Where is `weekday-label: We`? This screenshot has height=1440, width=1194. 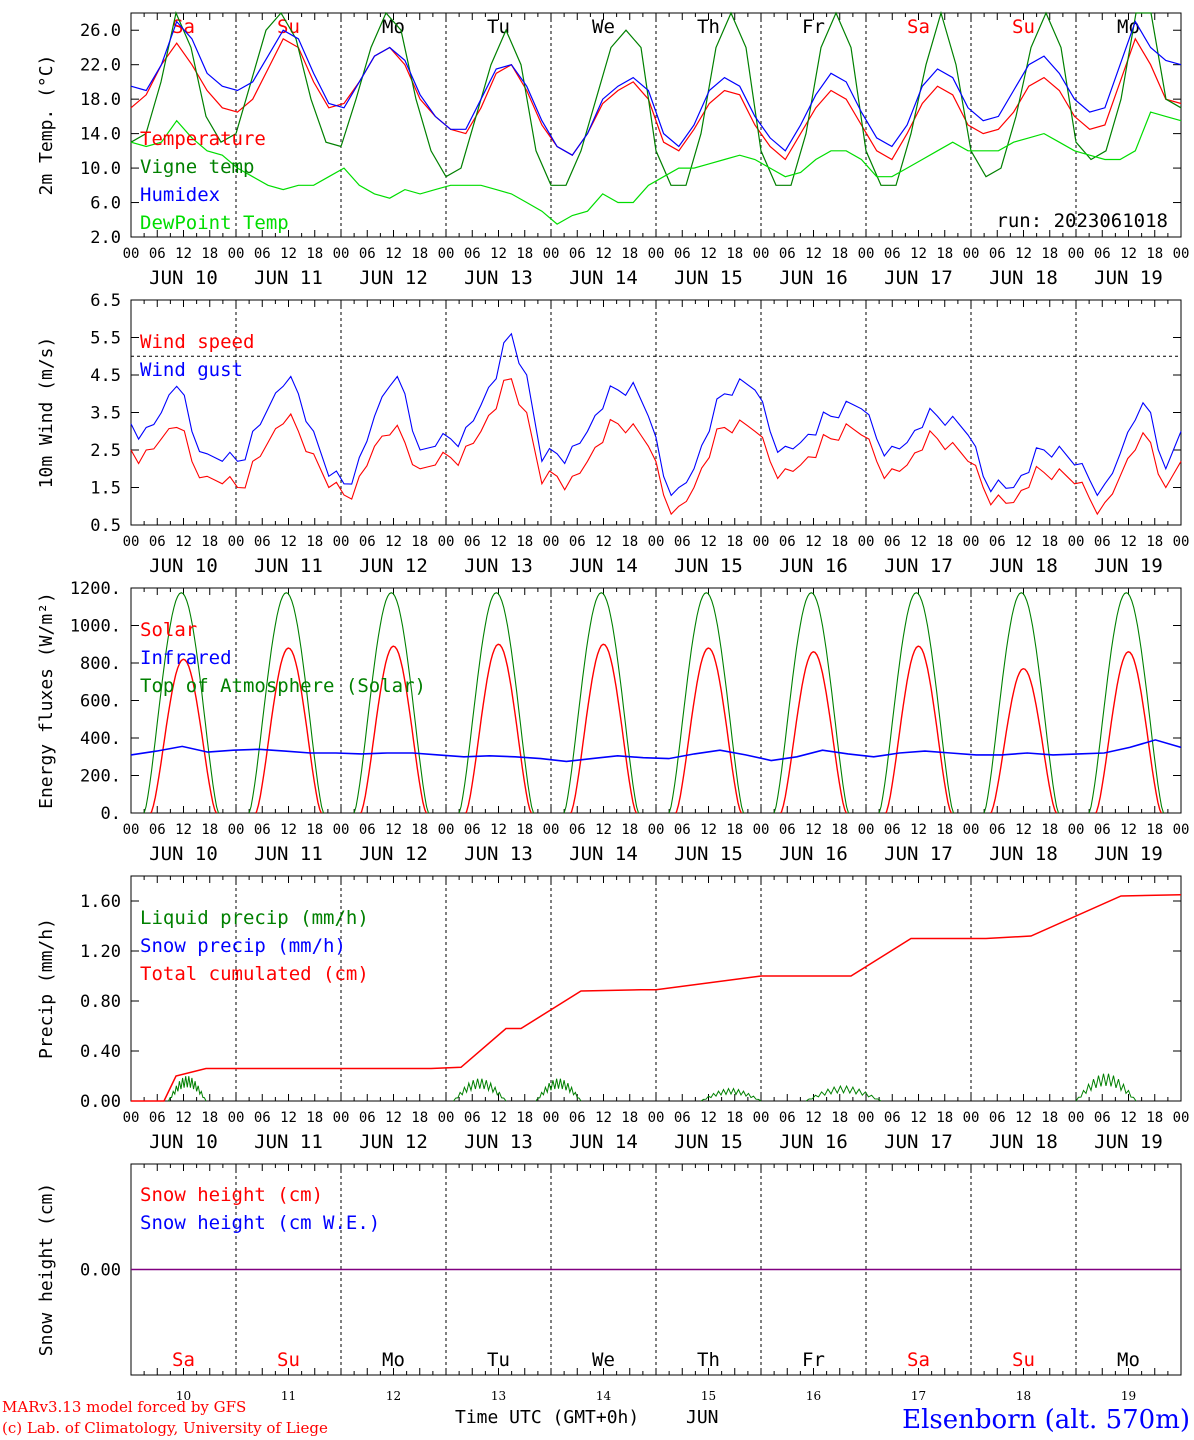
weekday-label: We is located at coordinates (603, 1360).